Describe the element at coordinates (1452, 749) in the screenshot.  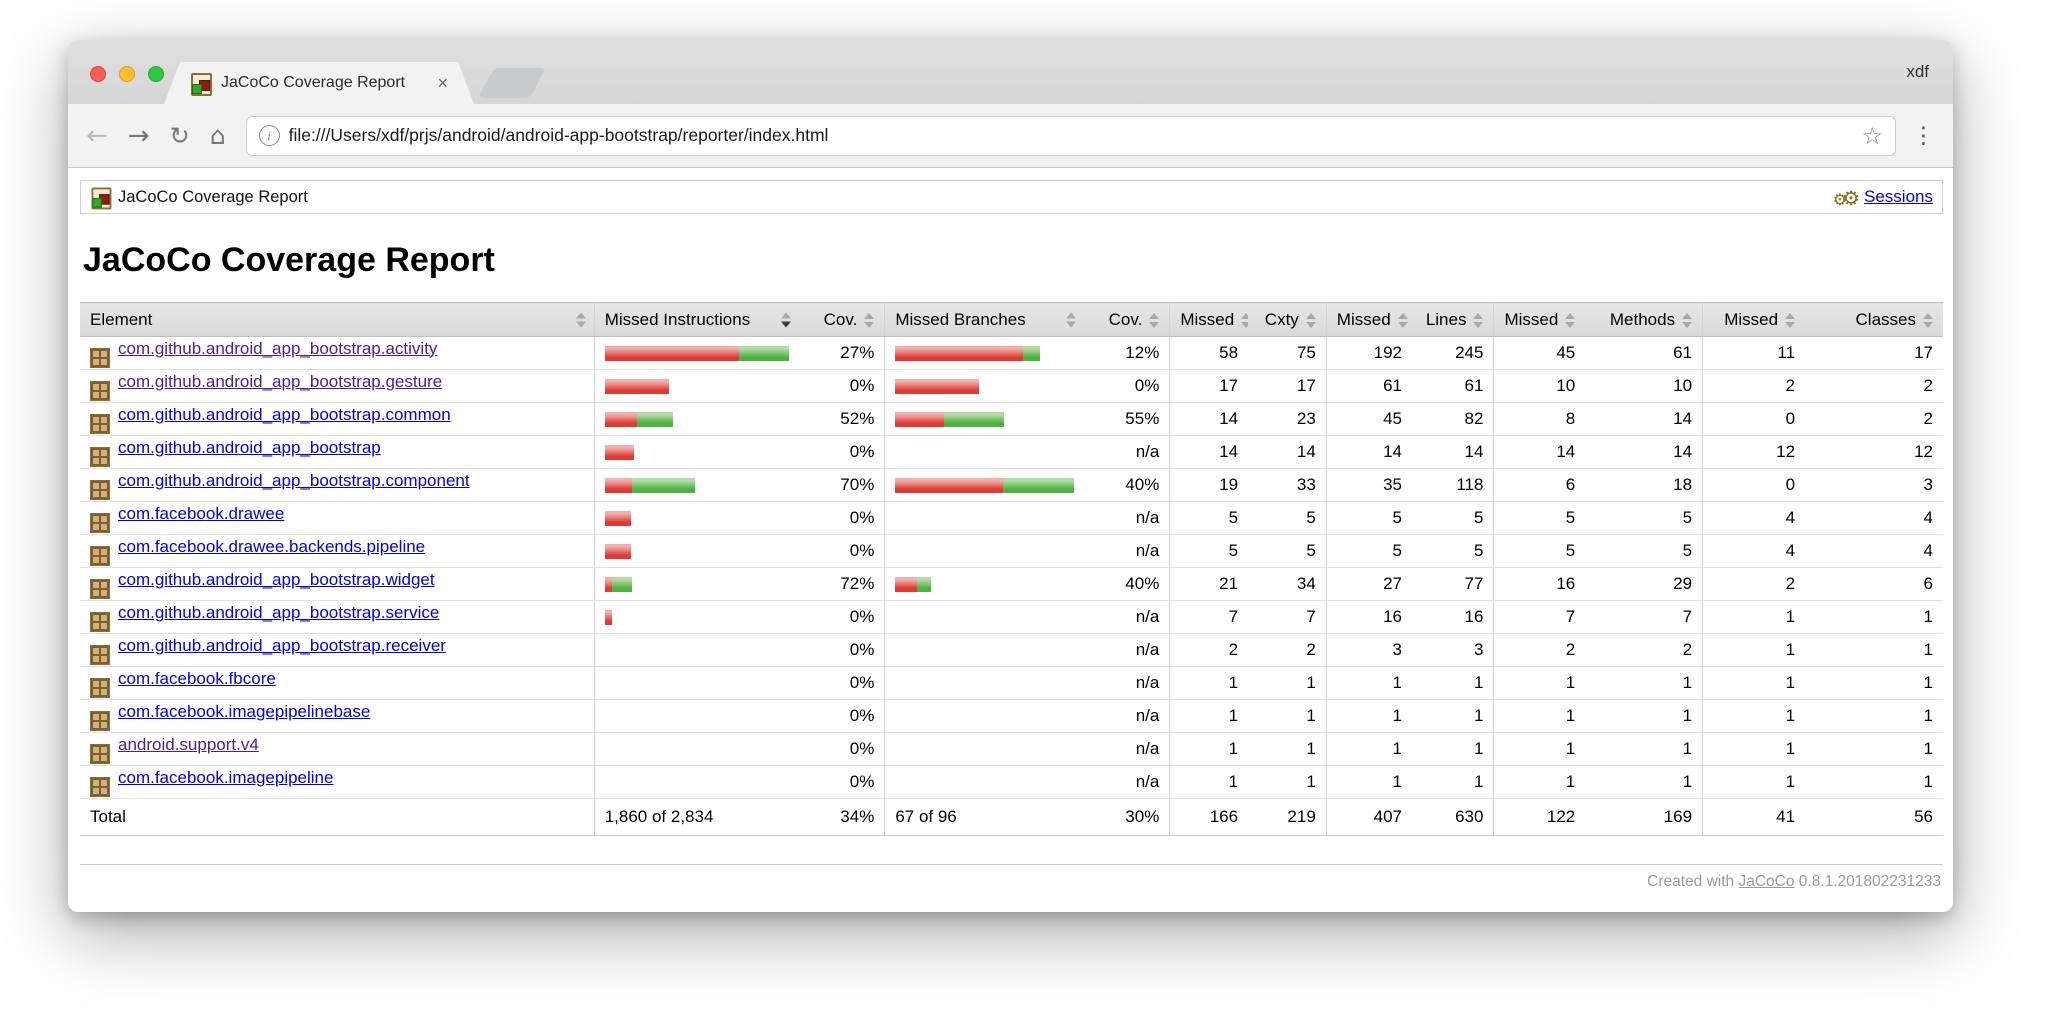
I see `lines-cell: 1` at that location.